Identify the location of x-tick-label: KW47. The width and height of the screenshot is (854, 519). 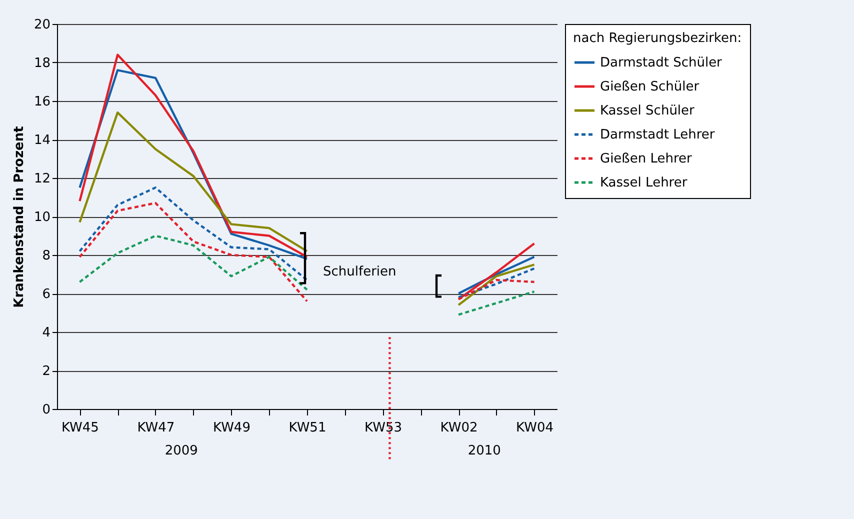
(156, 428).